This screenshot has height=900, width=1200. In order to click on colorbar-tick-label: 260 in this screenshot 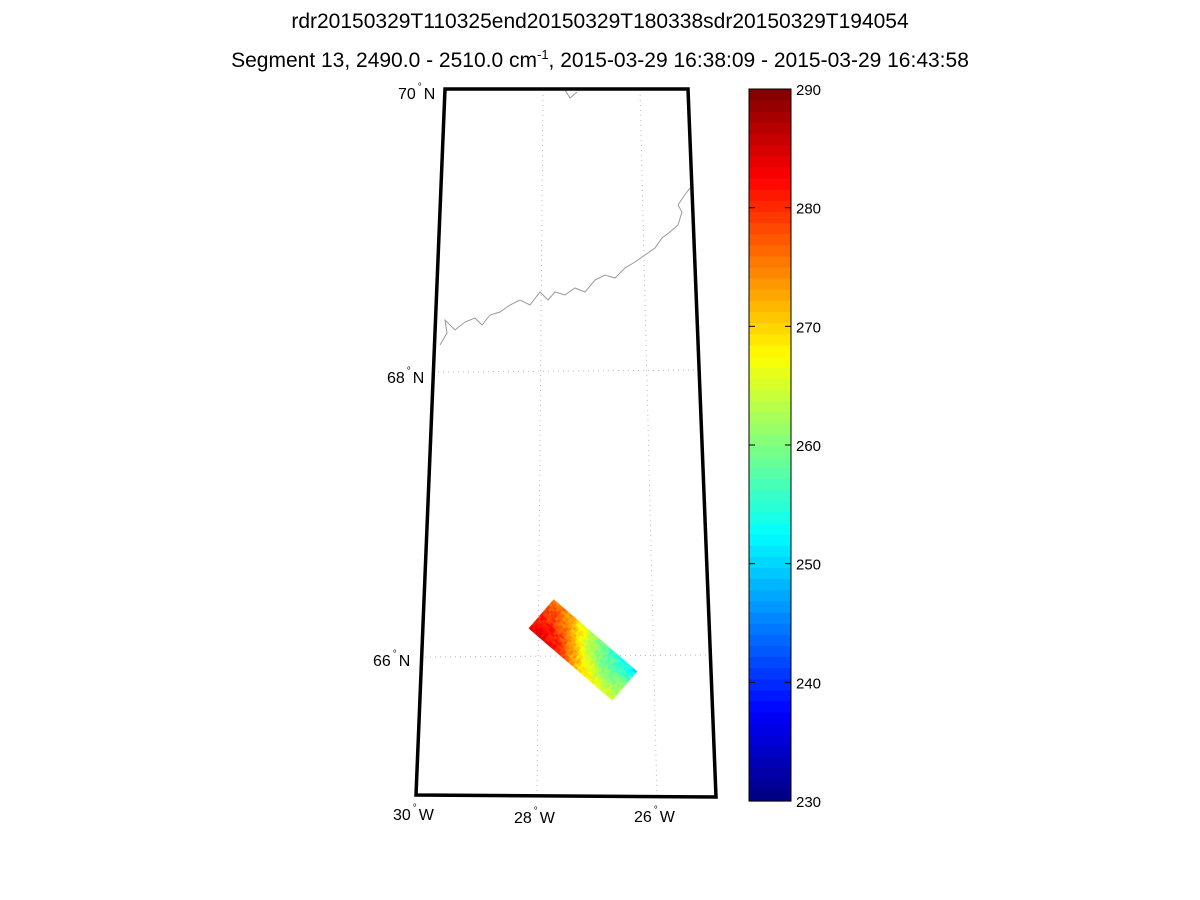, I will do `click(808, 446)`.